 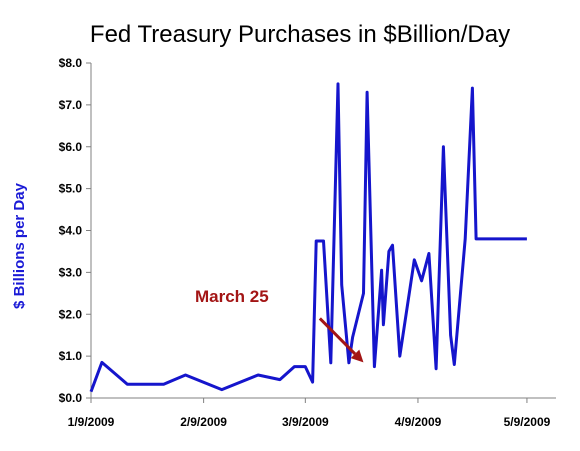 I want to click on y-tick-label: $6.0, so click(x=71, y=147).